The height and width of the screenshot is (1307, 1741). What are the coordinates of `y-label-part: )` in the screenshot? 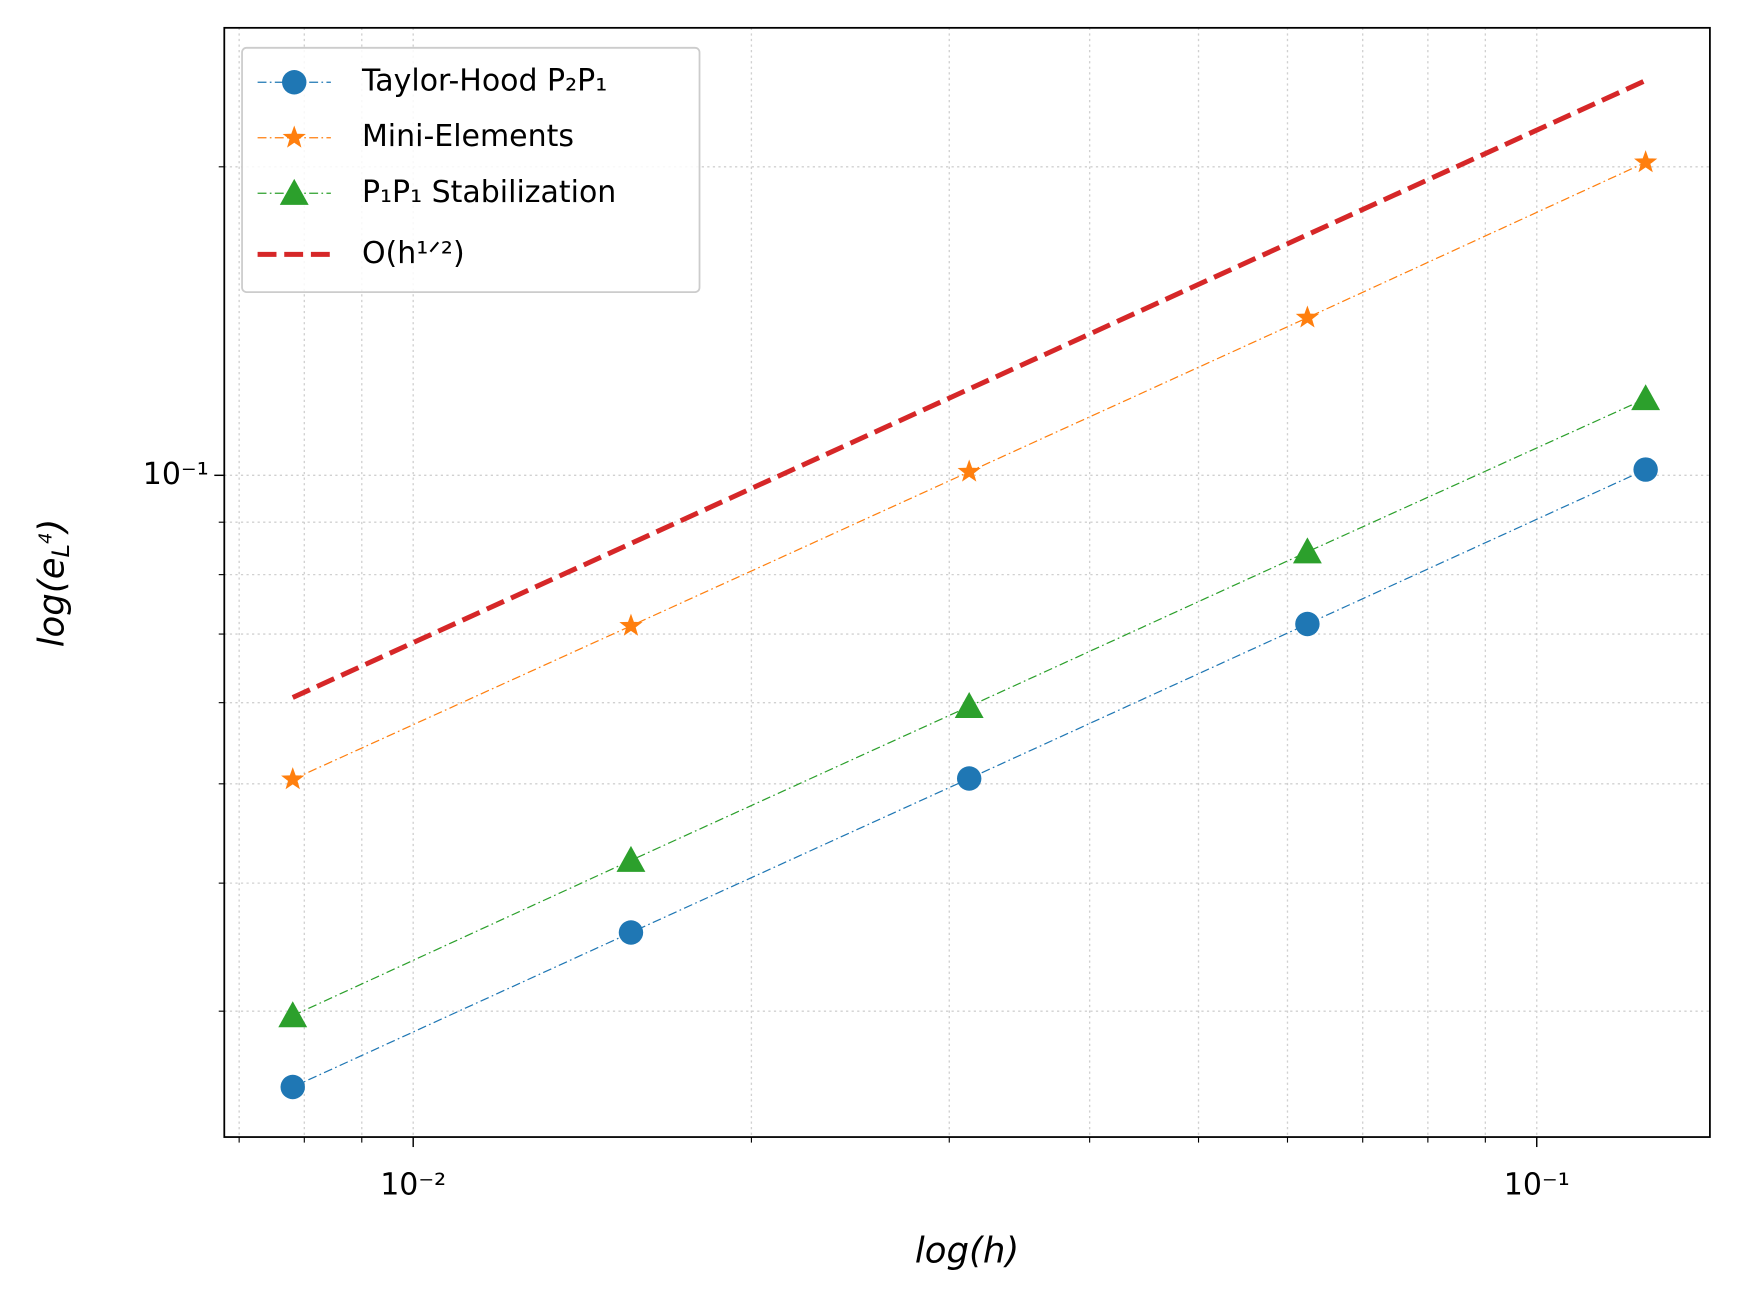 It's located at (51, 527).